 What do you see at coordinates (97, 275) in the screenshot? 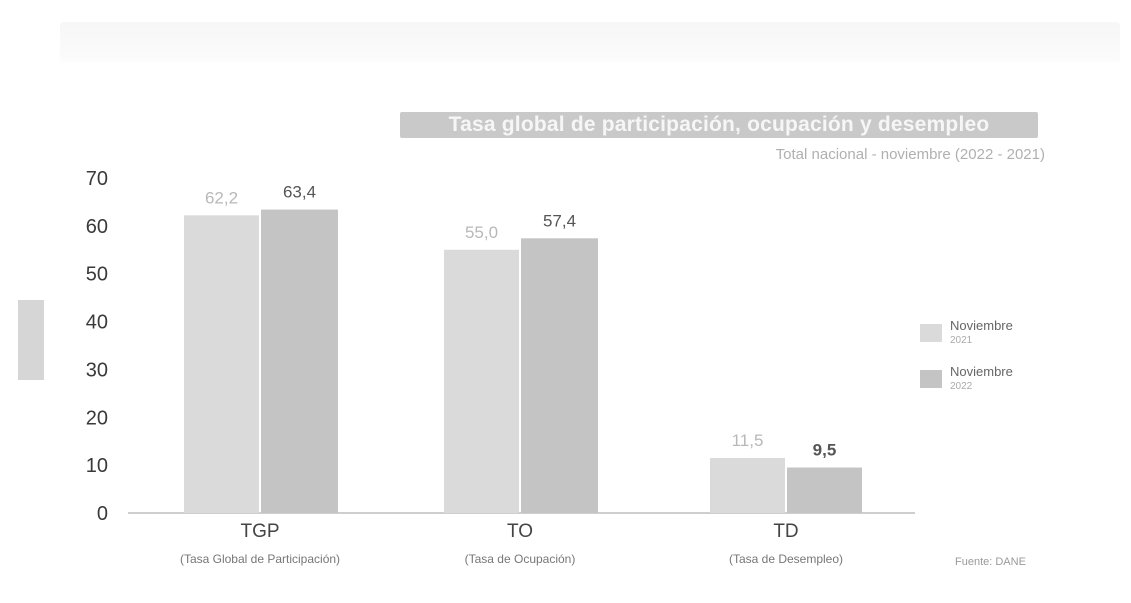
I see `y-tick-label: 50` at bounding box center [97, 275].